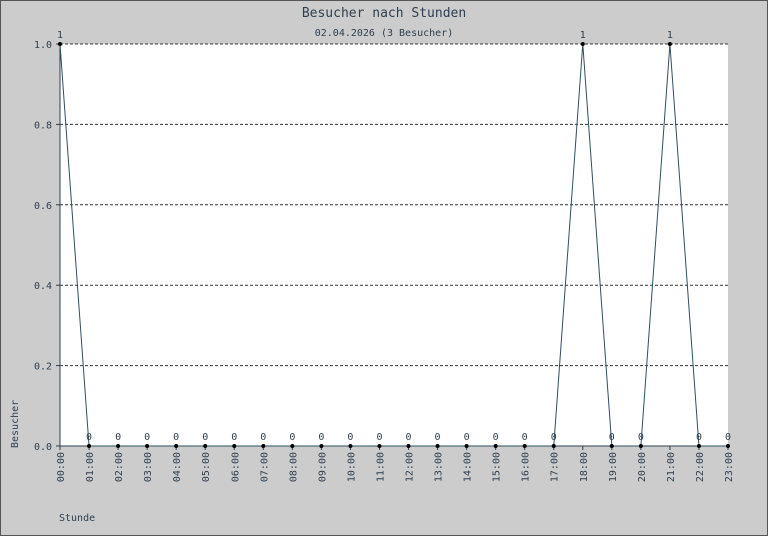  Describe the element at coordinates (119, 467) in the screenshot. I see `x-tick-label: 02:00` at that location.